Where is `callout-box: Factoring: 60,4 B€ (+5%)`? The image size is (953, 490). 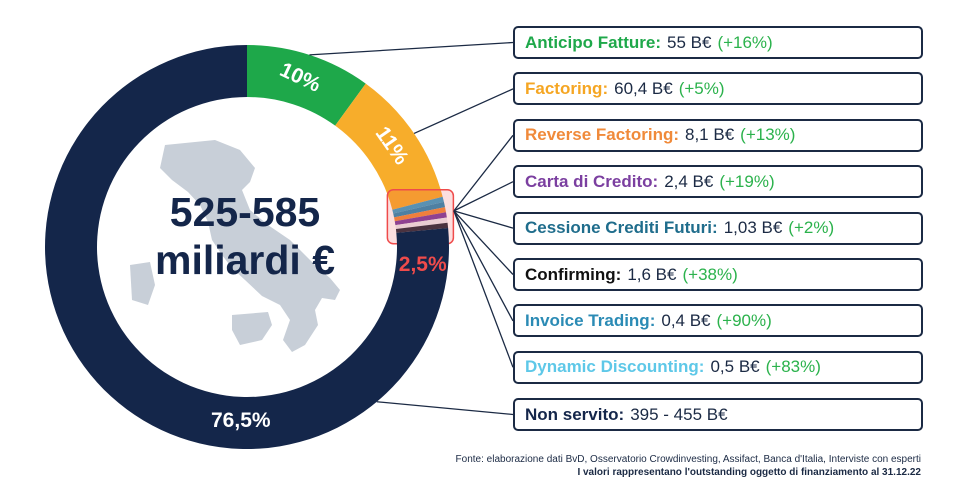 callout-box: Factoring: 60,4 B€ (+5%) is located at coordinates (718, 89).